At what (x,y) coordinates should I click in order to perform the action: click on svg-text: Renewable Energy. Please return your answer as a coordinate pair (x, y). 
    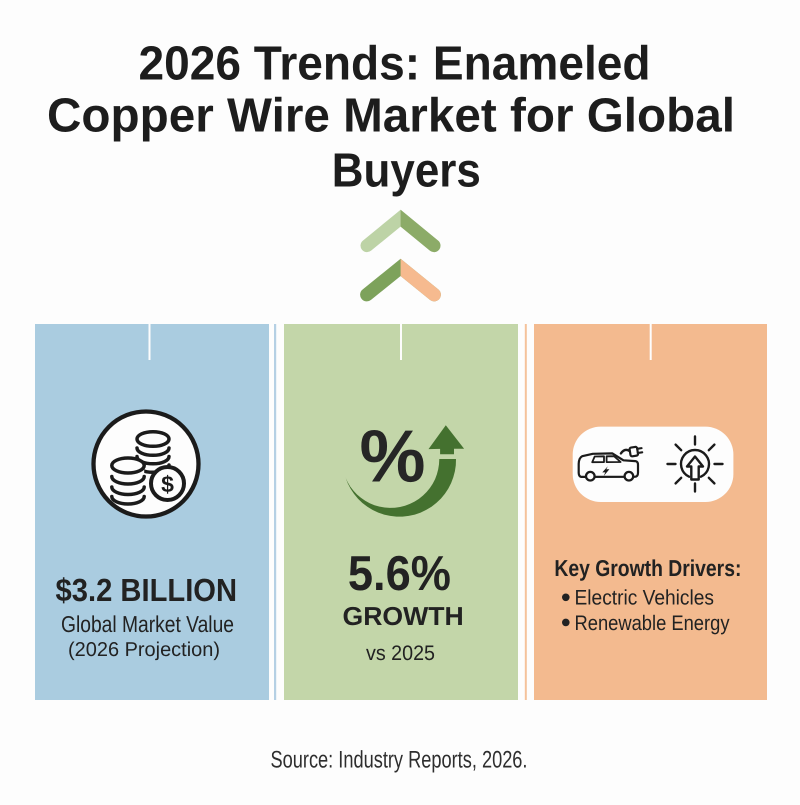
    Looking at the image, I should click on (652, 623).